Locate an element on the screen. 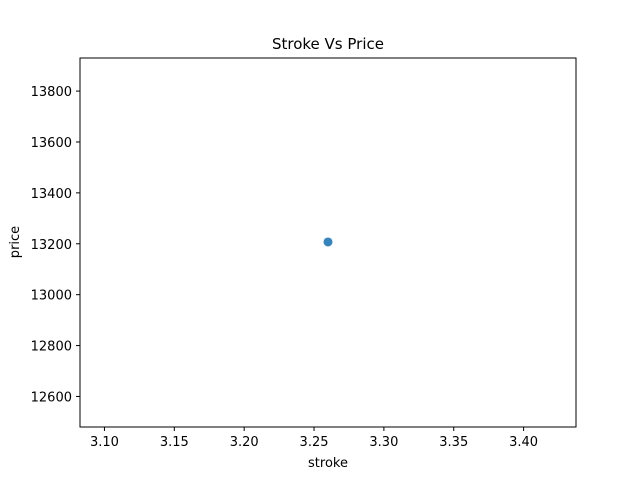 The height and width of the screenshot is (480, 640). x-tick-label: 3.35 is located at coordinates (453, 442).